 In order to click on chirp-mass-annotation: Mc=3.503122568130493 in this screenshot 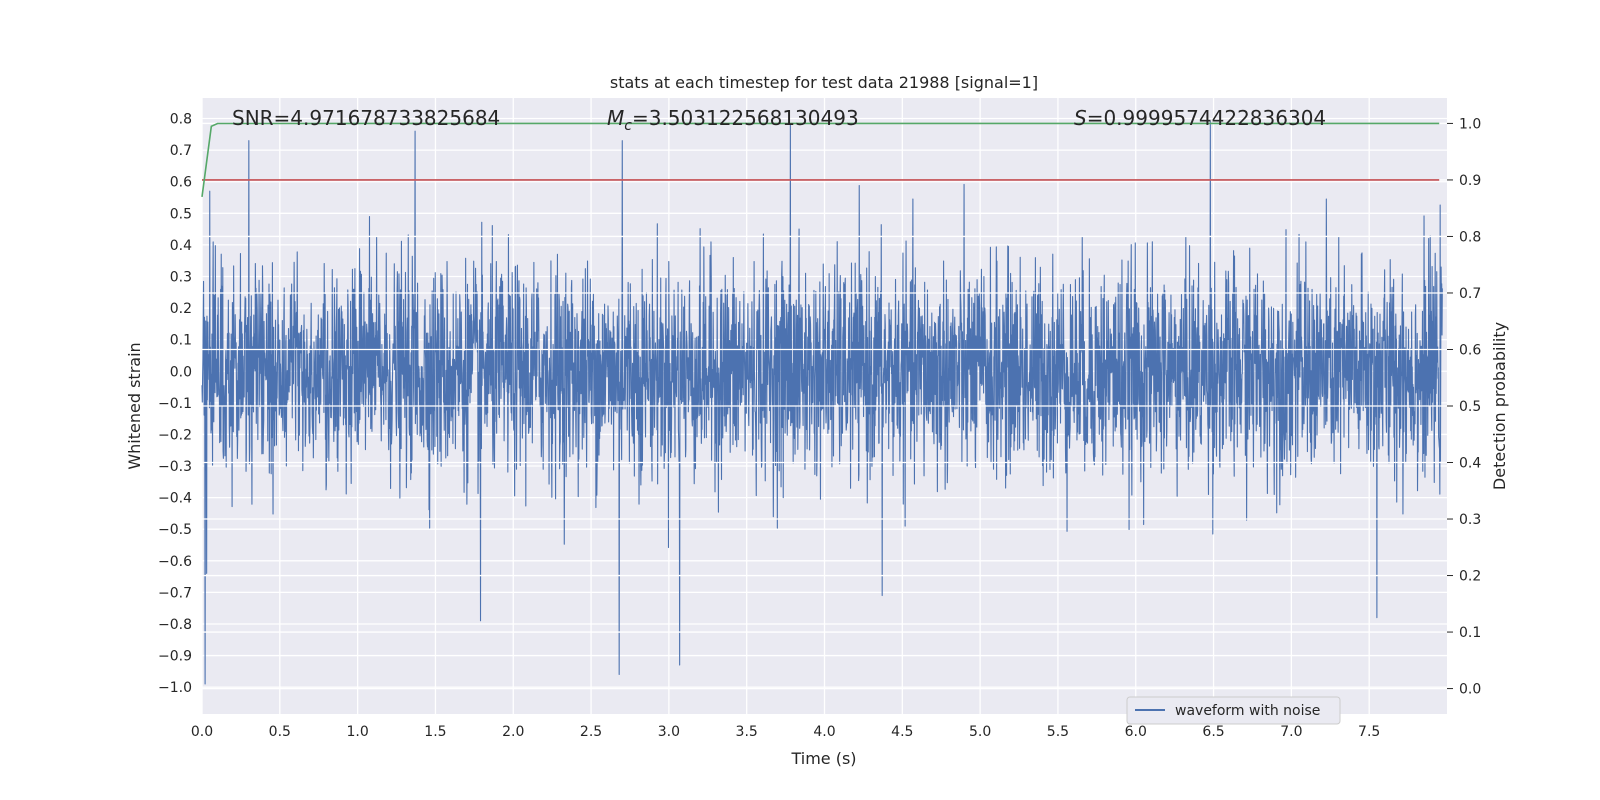, I will do `click(733, 120)`.